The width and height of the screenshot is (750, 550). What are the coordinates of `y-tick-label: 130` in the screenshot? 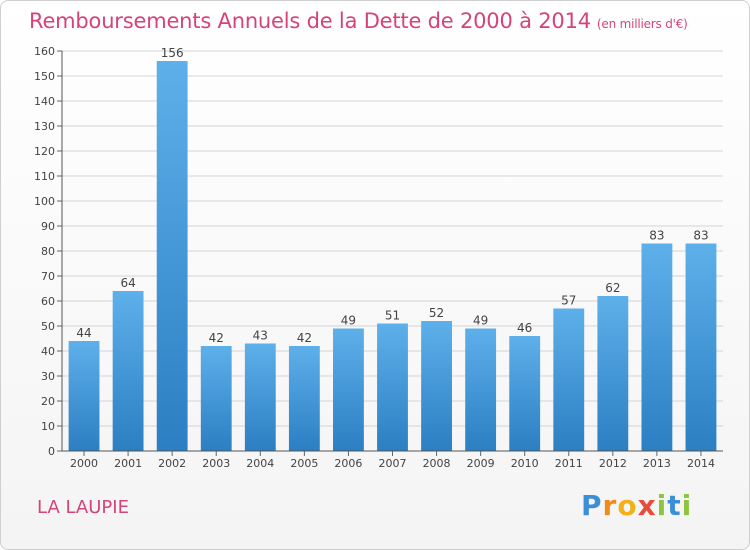 It's located at (44, 126).